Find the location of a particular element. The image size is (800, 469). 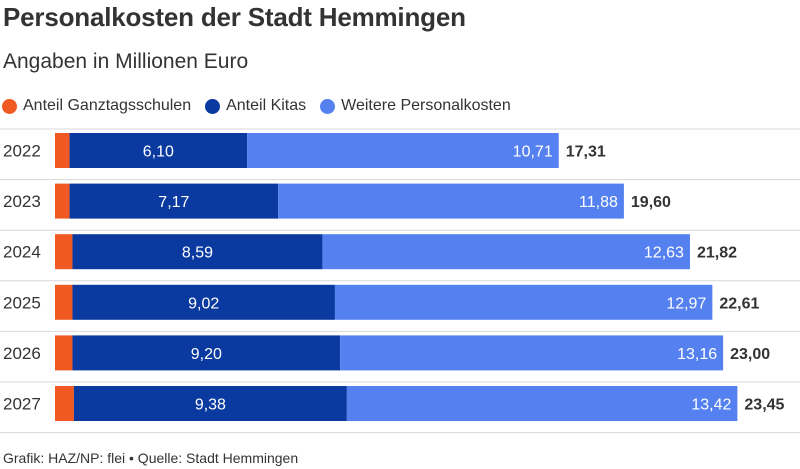

total-label-2023: 19,60 is located at coordinates (651, 202).